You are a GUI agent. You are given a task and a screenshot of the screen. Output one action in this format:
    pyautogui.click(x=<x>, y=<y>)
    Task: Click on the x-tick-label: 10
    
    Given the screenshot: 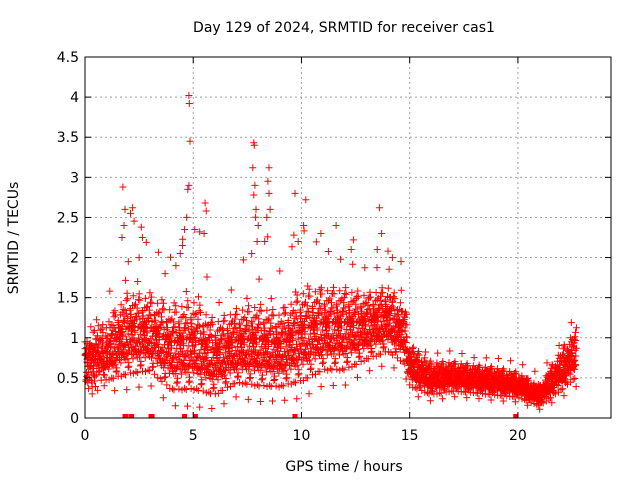 What is the action you would take?
    pyautogui.click(x=302, y=436)
    